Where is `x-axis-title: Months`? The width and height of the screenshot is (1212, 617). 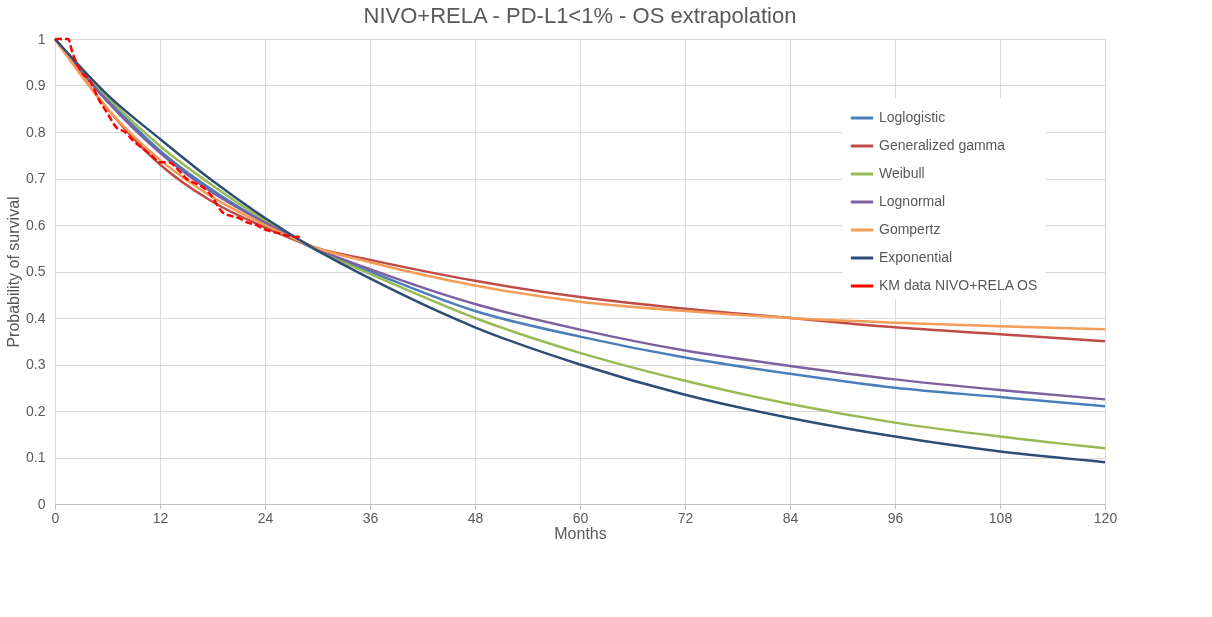 x-axis-title: Months is located at coordinates (580, 533).